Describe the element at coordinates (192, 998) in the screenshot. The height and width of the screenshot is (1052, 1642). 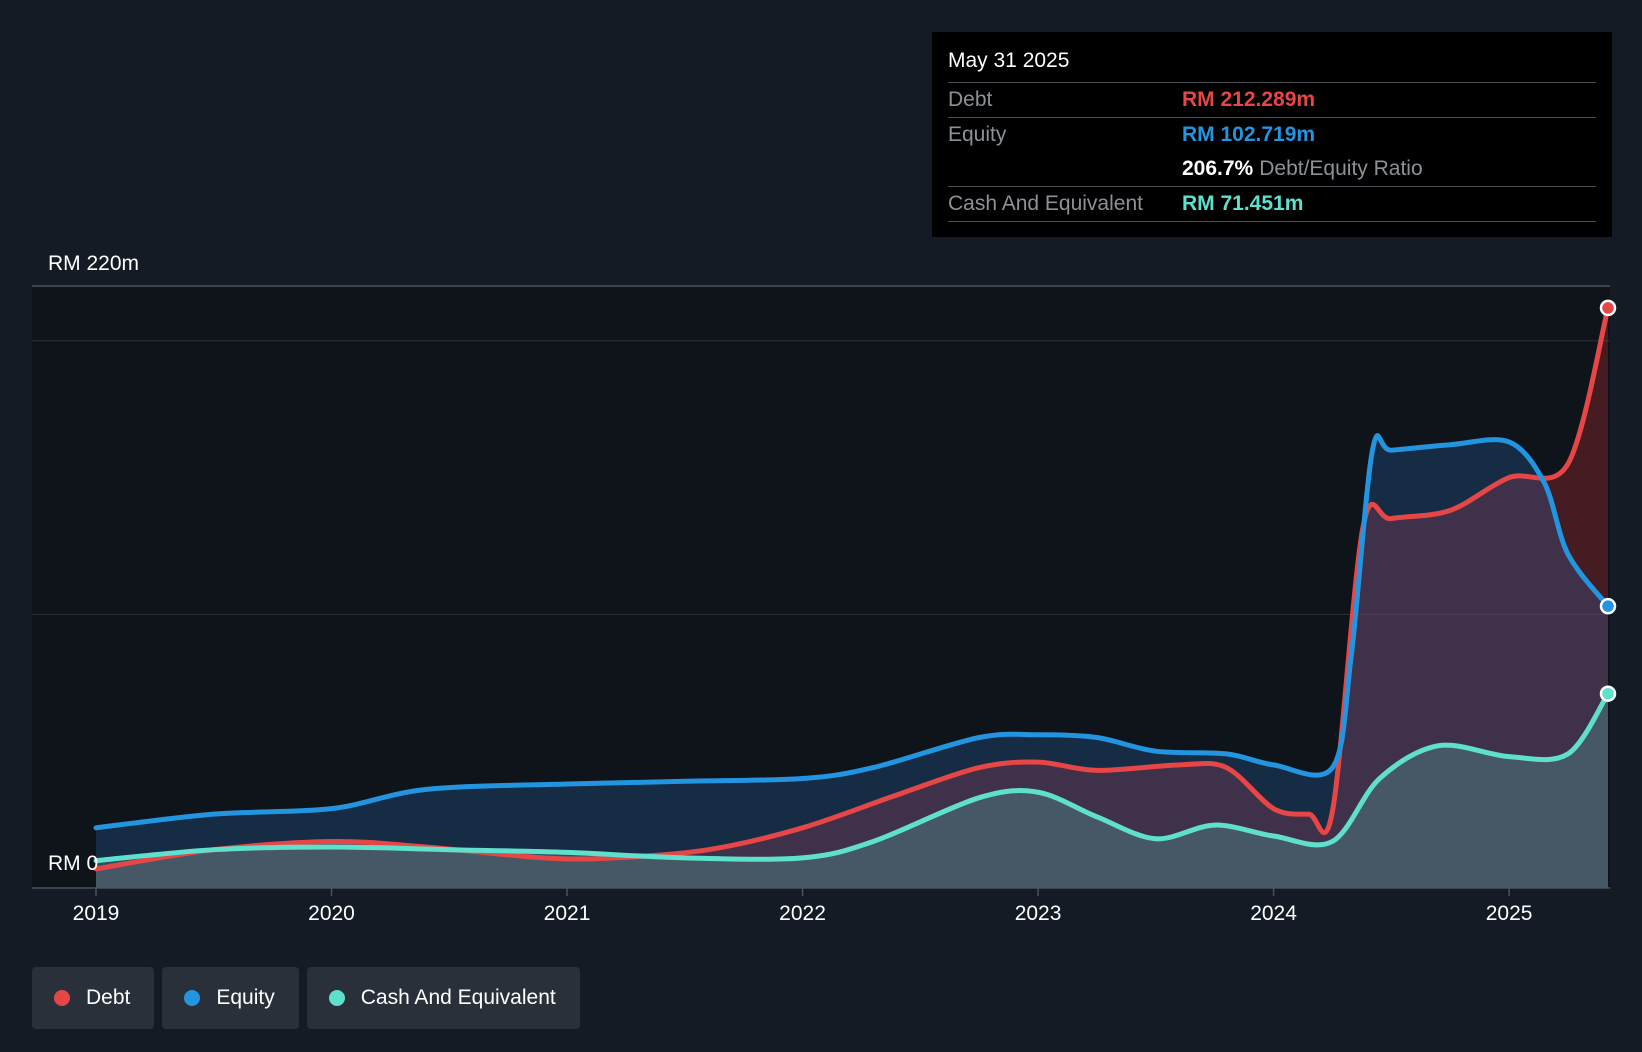
I see `equity-dot-icon` at that location.